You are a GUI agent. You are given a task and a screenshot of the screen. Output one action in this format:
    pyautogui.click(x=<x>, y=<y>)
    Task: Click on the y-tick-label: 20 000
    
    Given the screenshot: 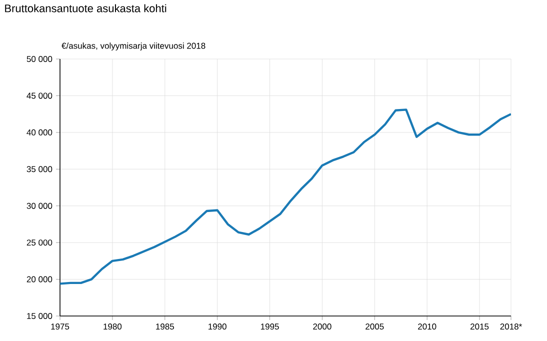 What is the action you would take?
    pyautogui.click(x=39, y=279)
    